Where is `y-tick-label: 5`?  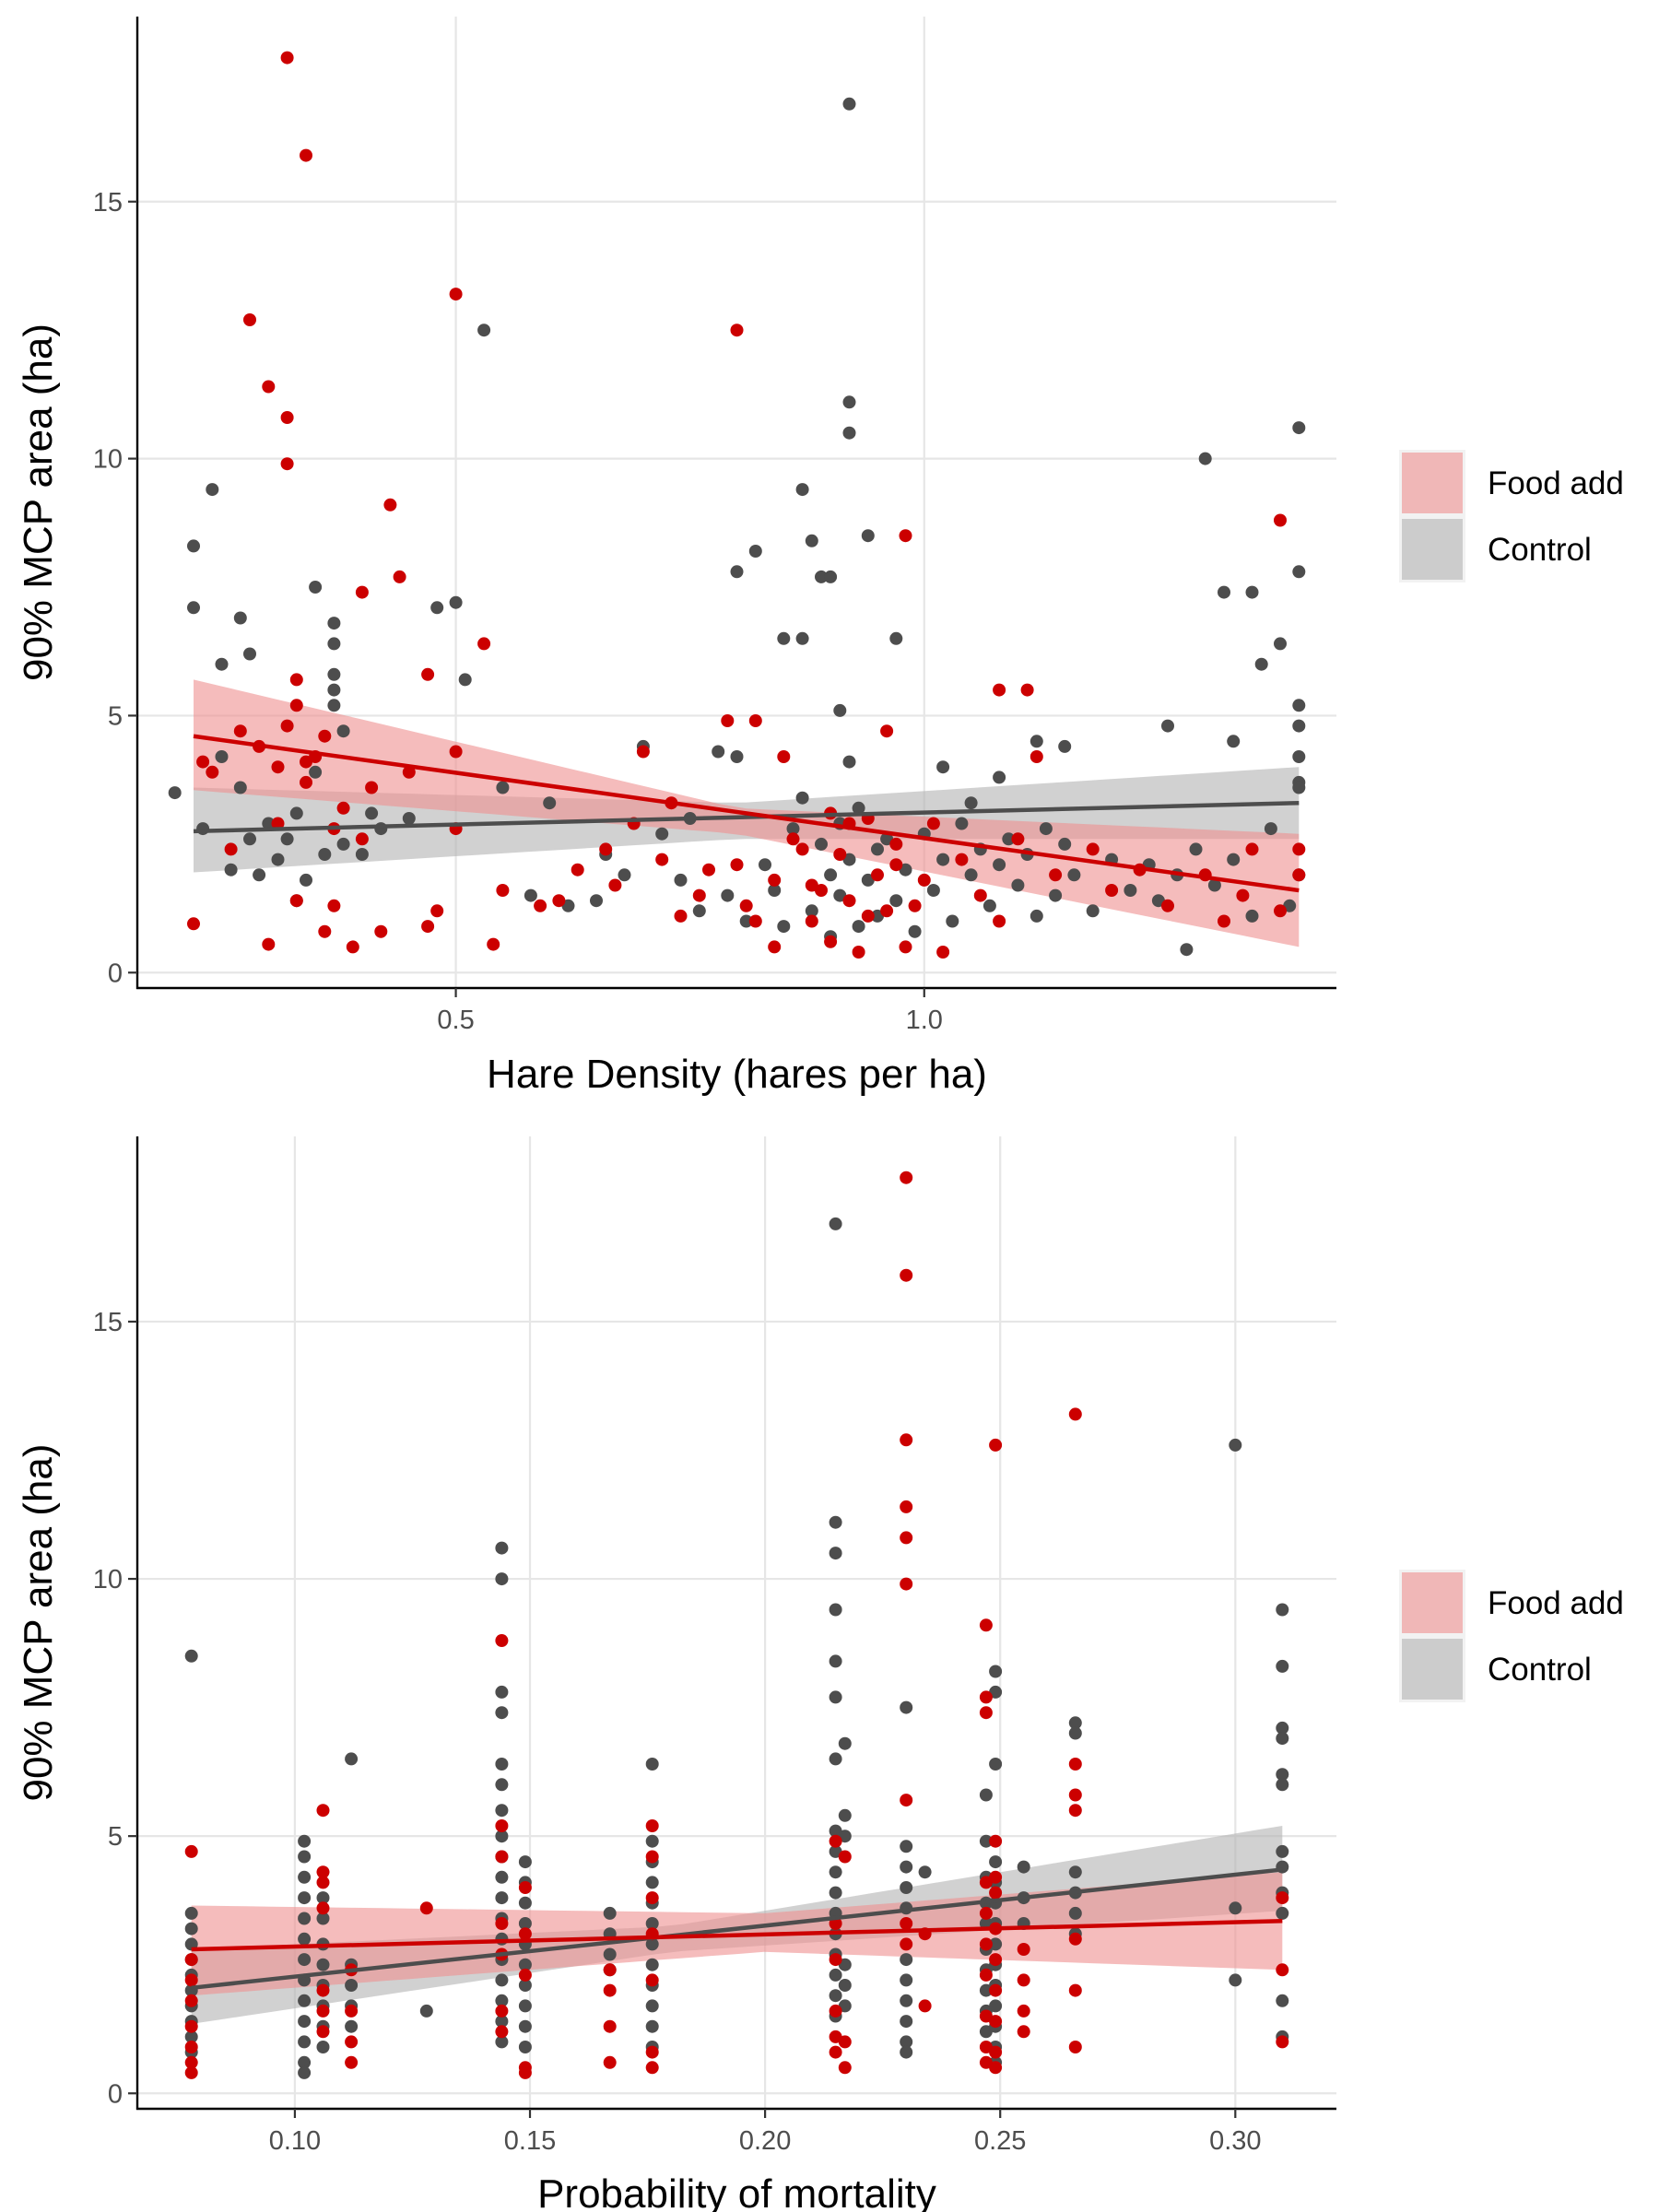 y-tick-label: 5 is located at coordinates (115, 1837).